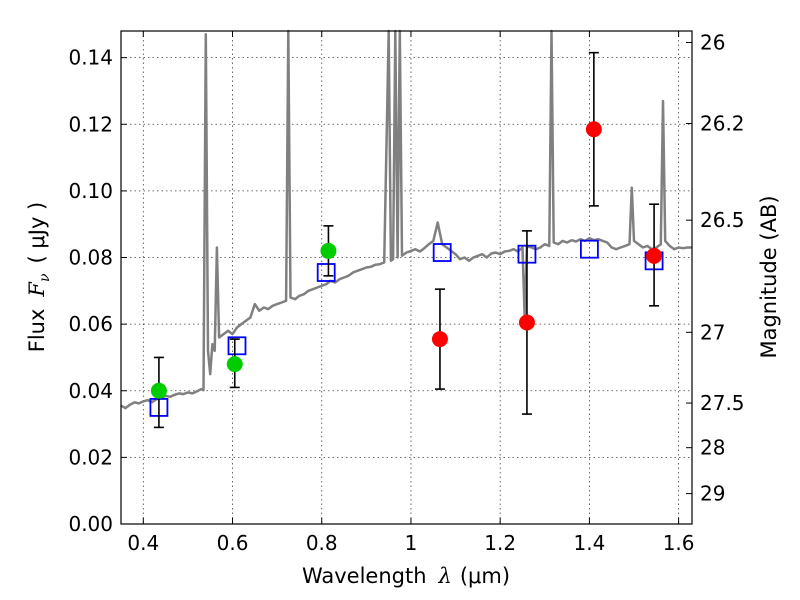 This screenshot has height=600, width=800. Describe the element at coordinates (90, 124) in the screenshot. I see `y-tick-label: 0.12` at that location.